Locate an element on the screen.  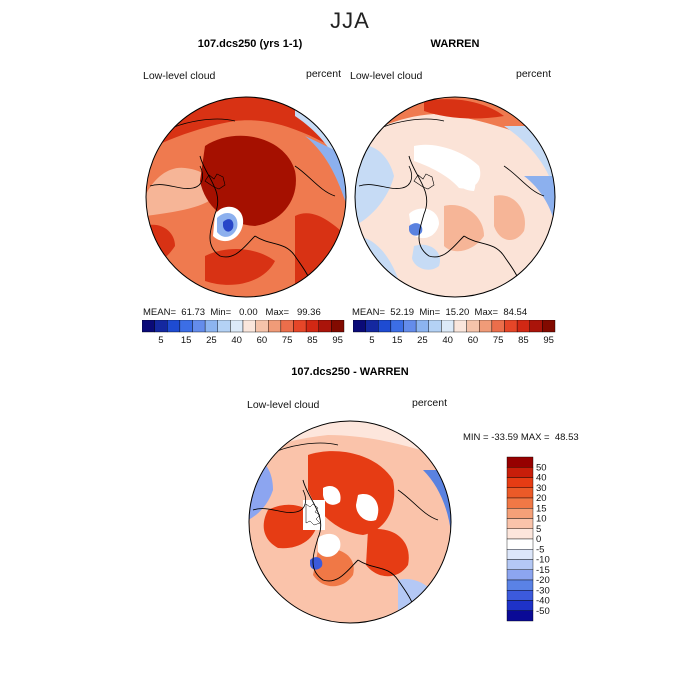
obs-polar-map is located at coordinates (455, 197).